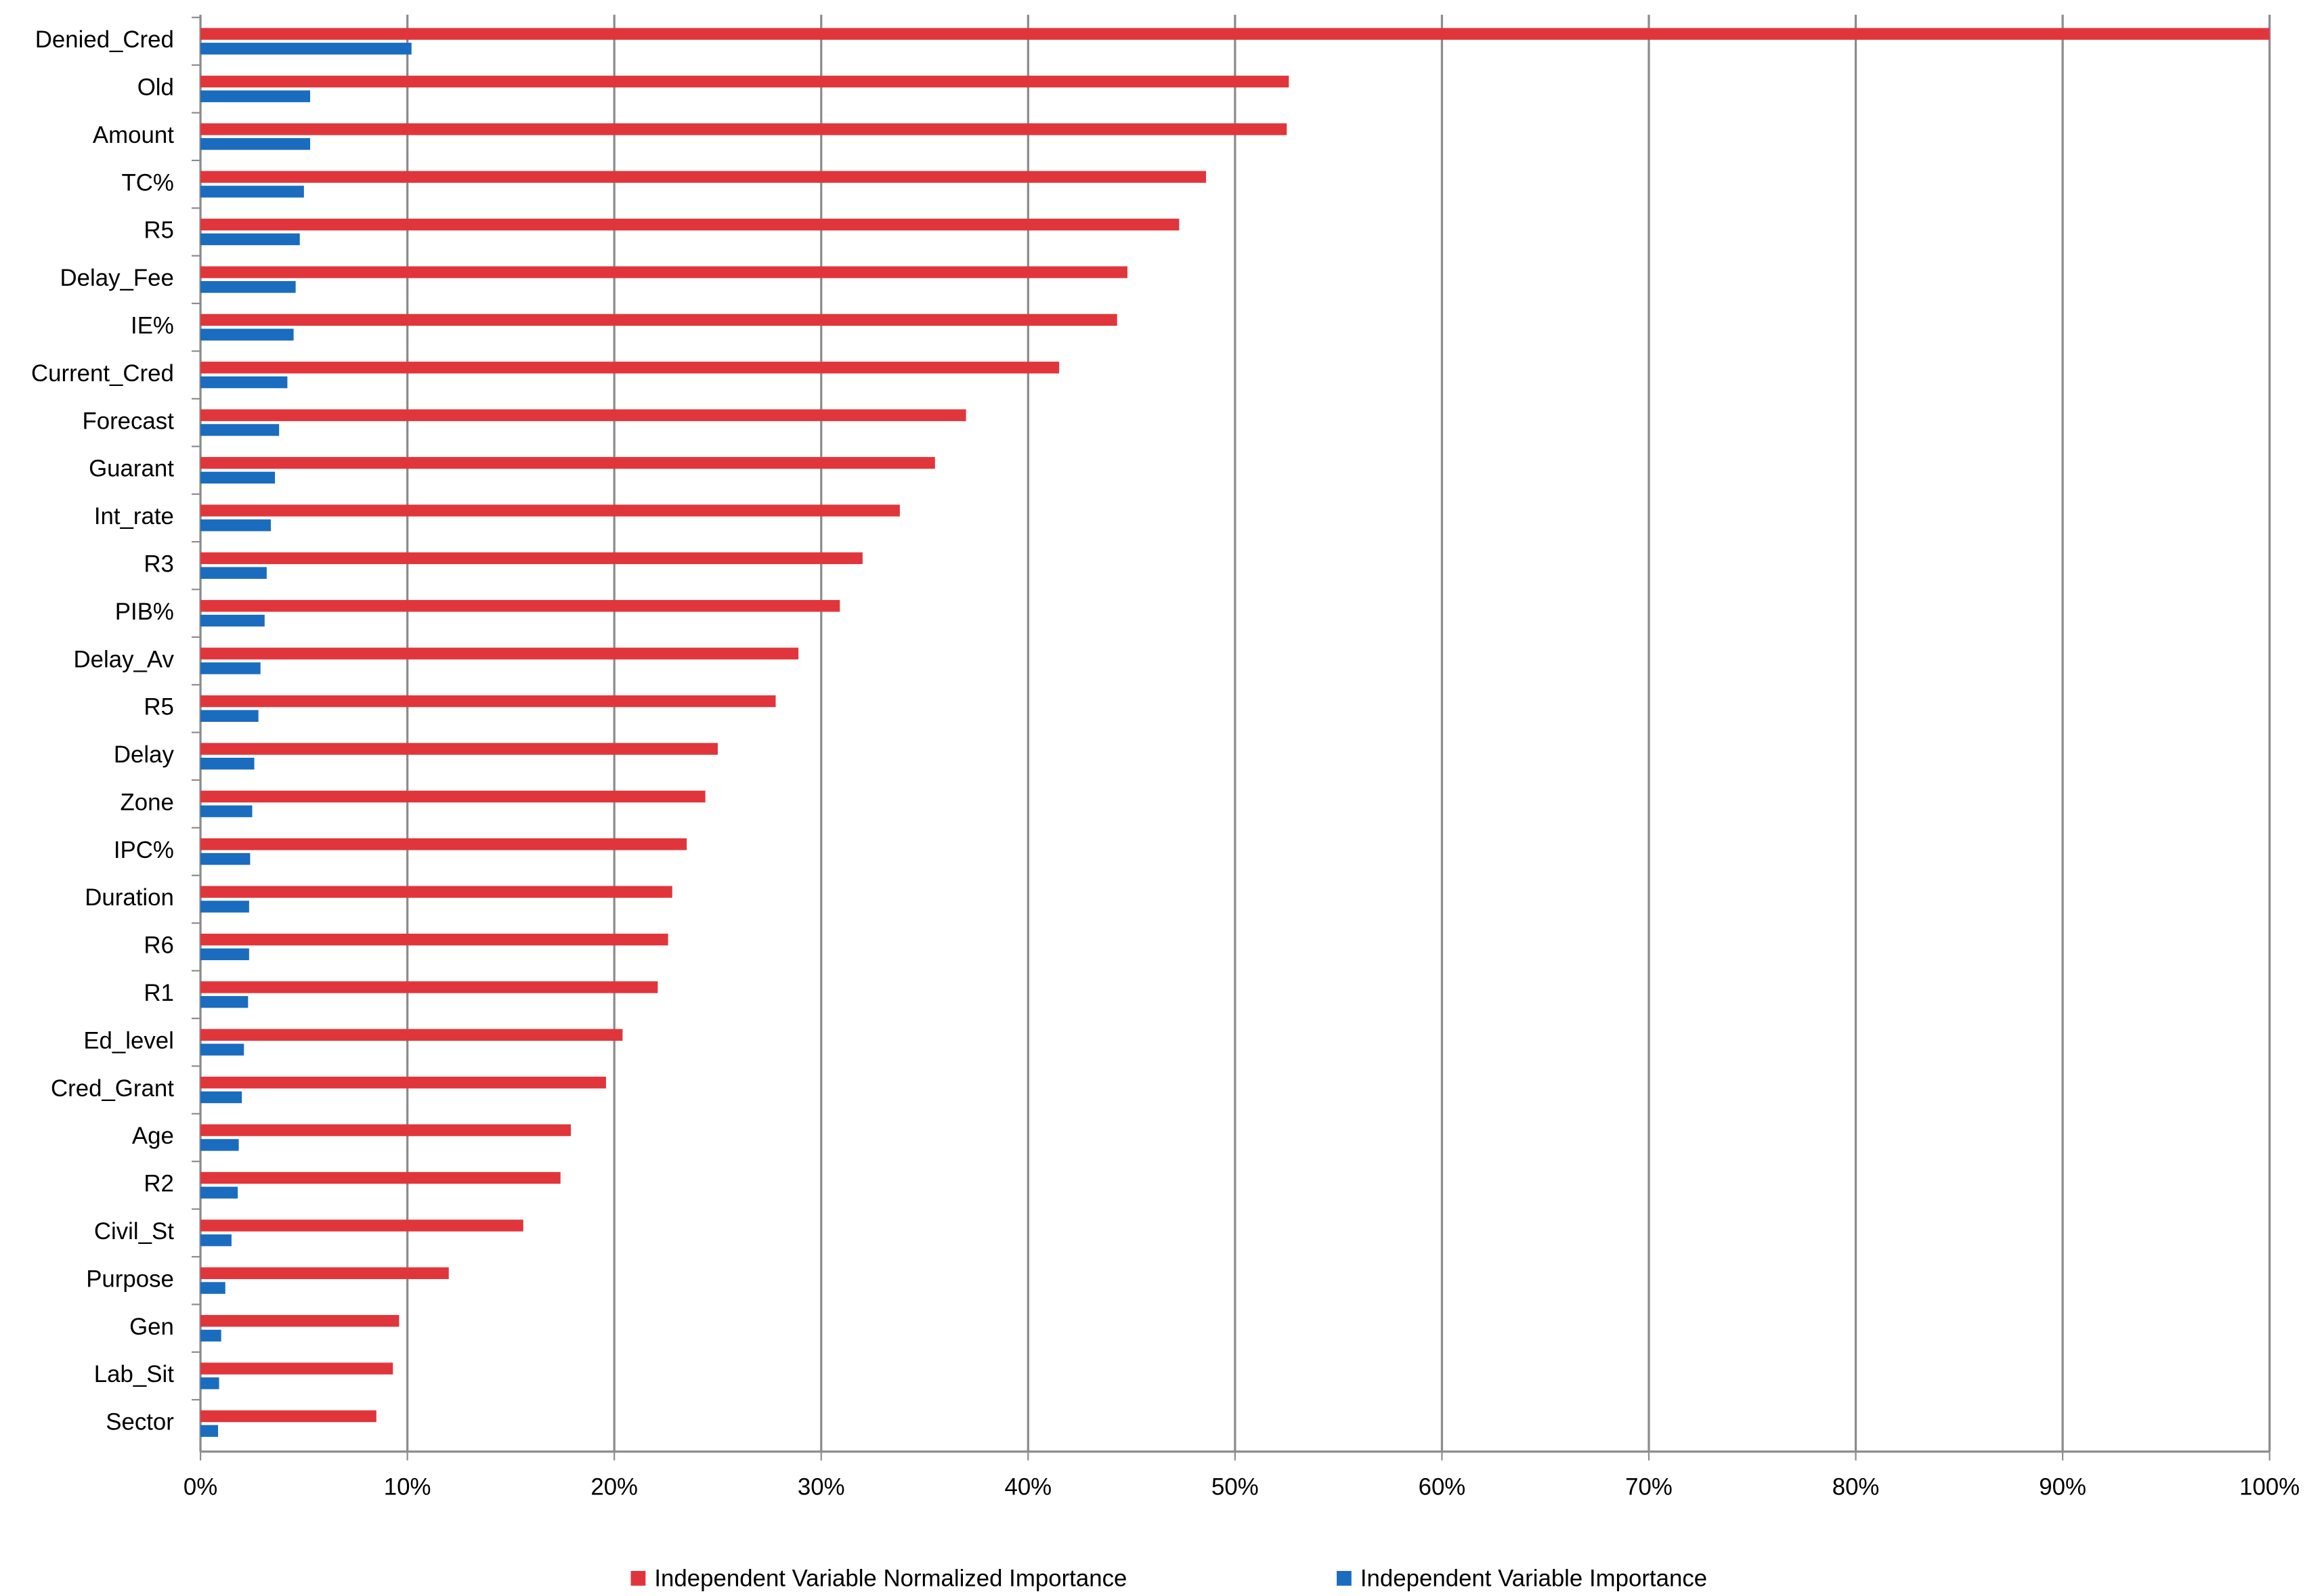  Describe the element at coordinates (200, 1486) in the screenshot. I see `x-tick-label: 0%` at that location.